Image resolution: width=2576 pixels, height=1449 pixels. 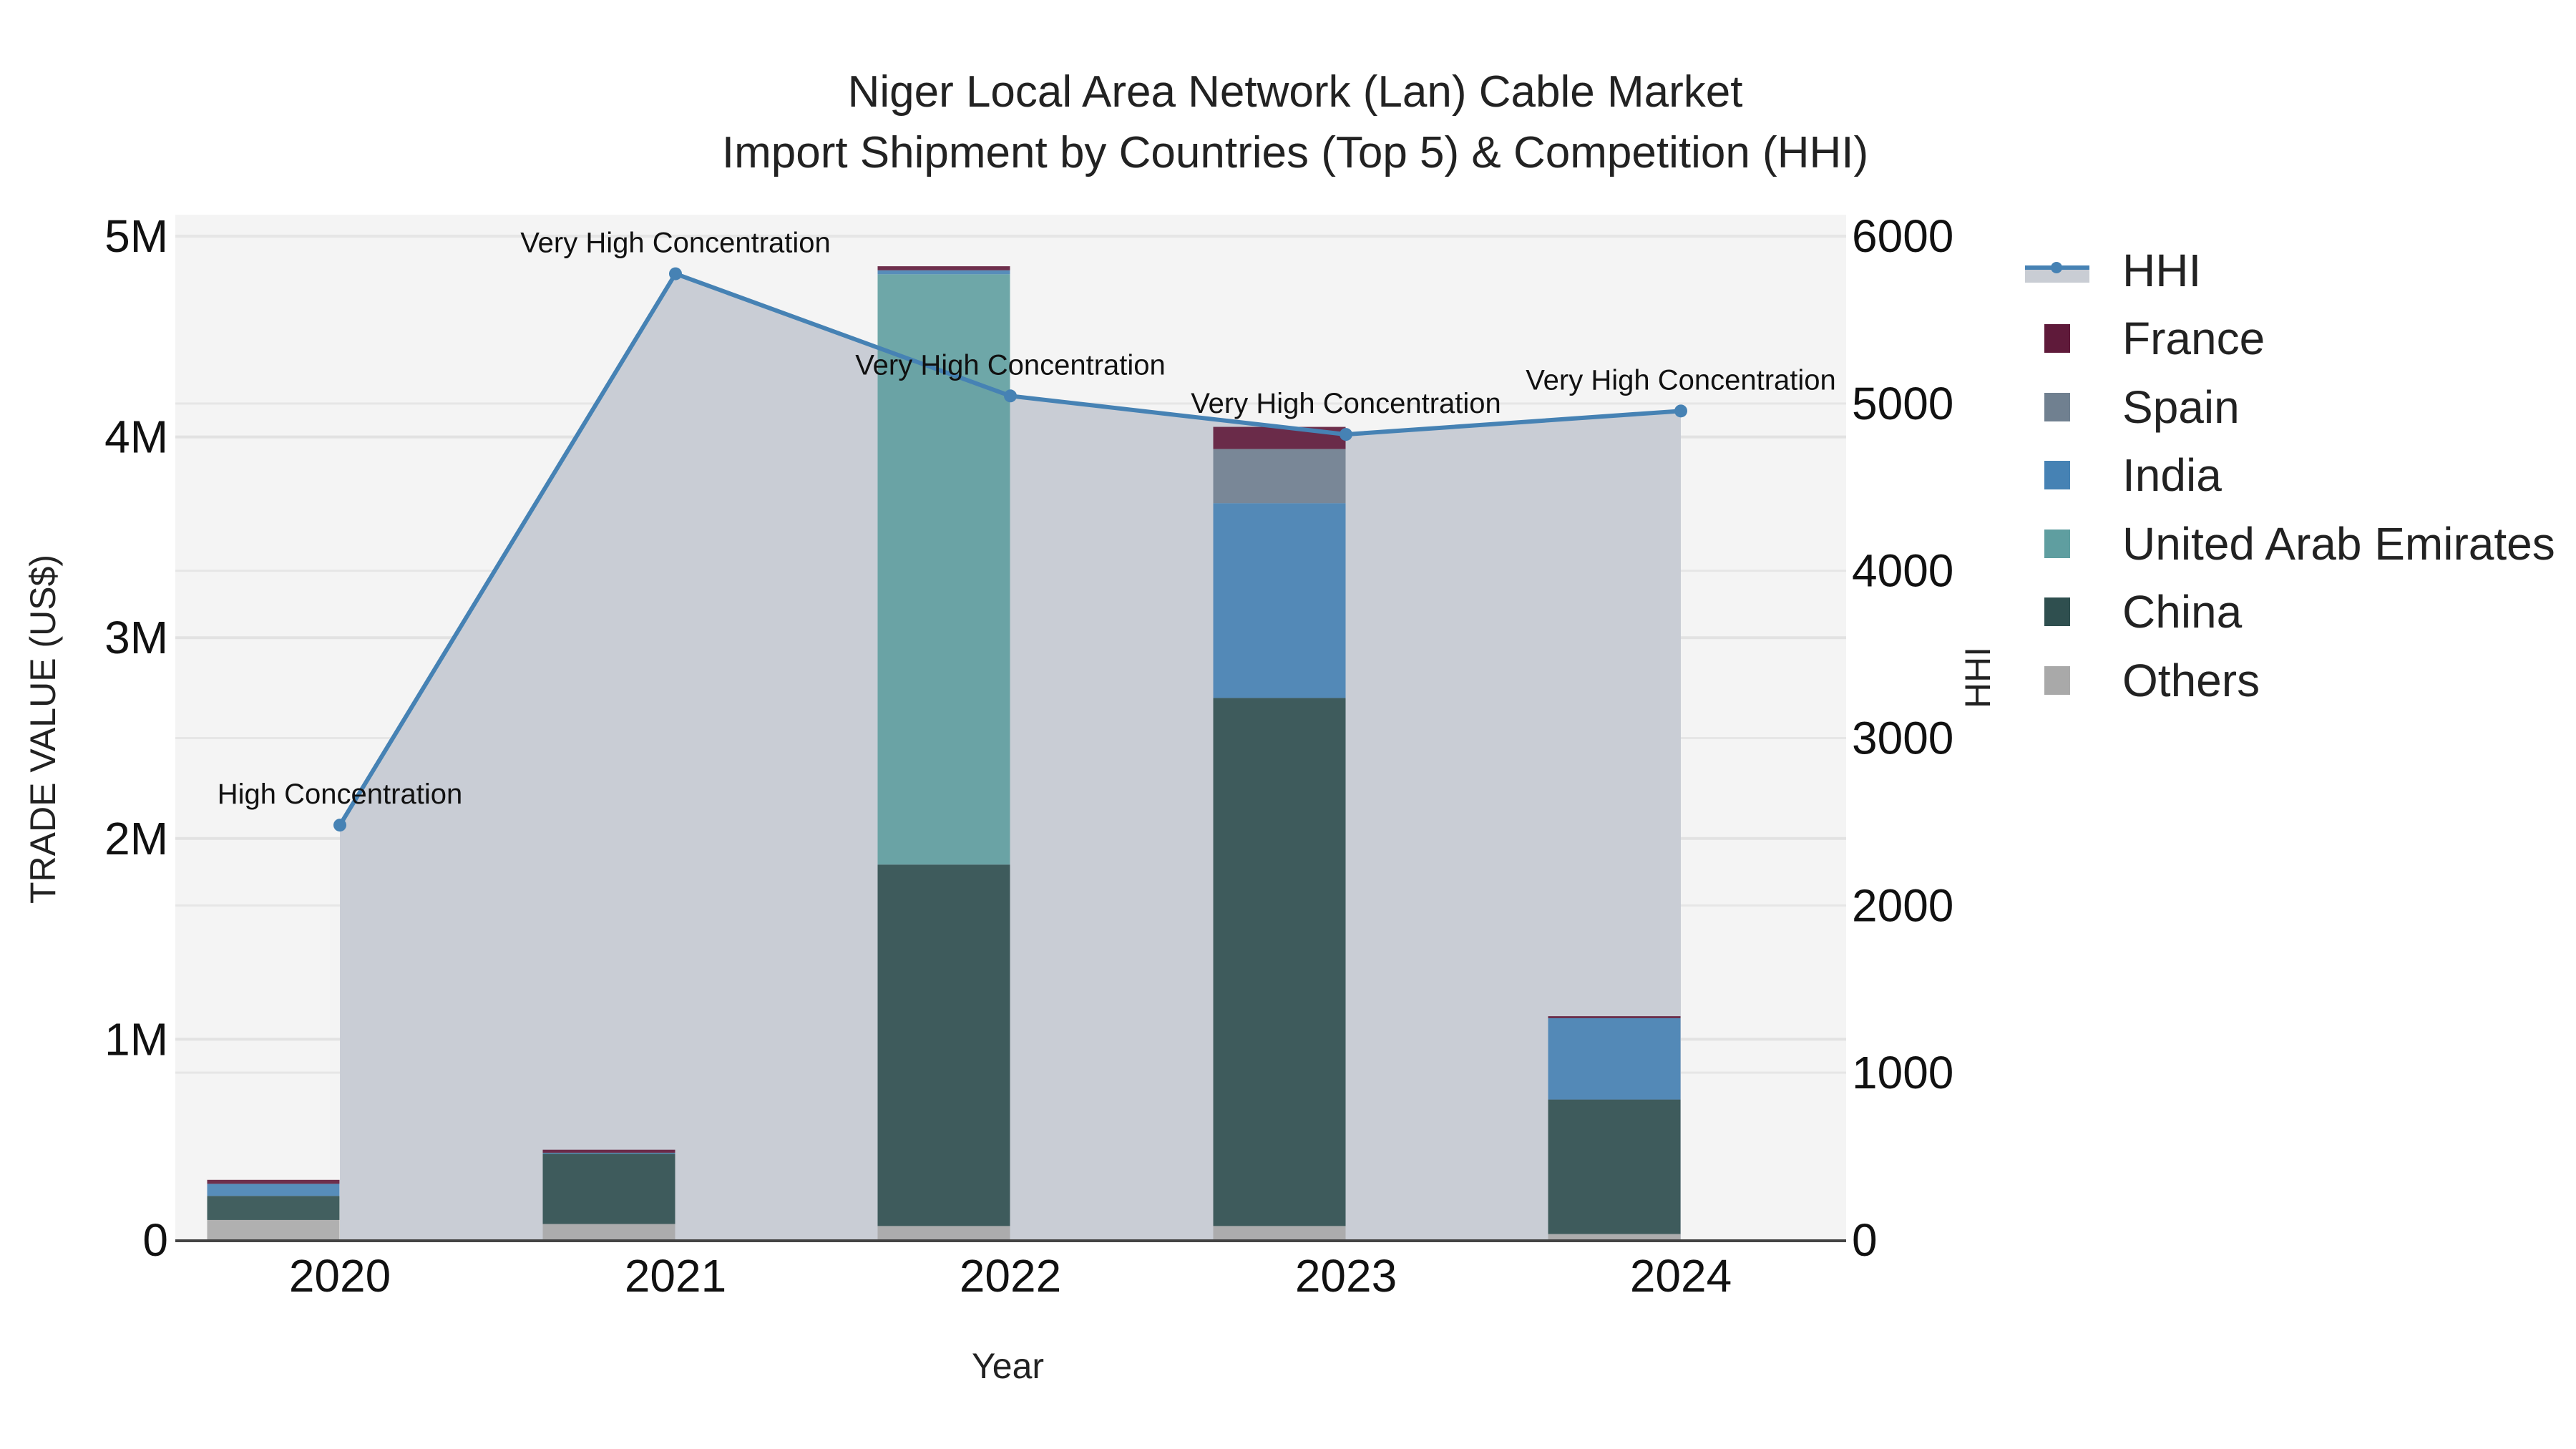 I want to click on y-right-tick-label: 5000, so click(x=1902, y=403).